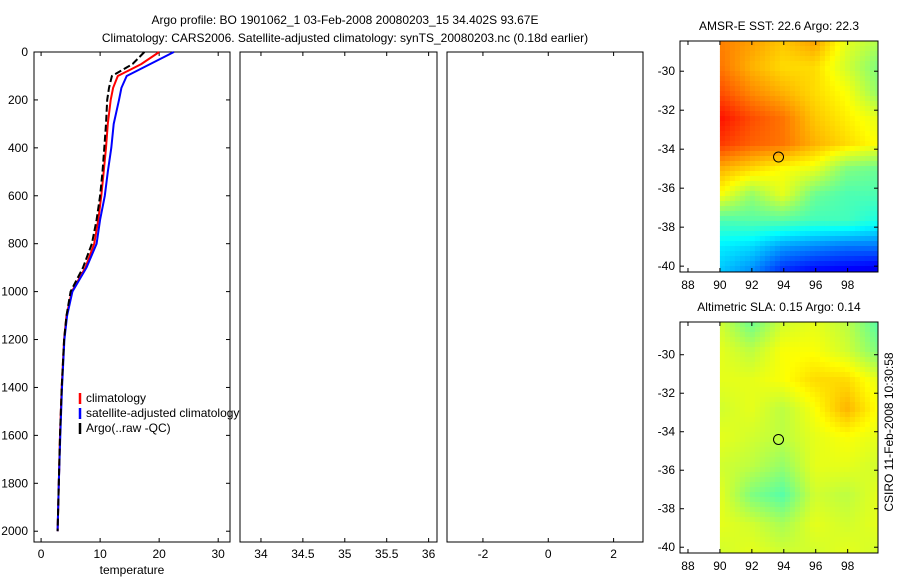 The width and height of the screenshot is (900, 580). What do you see at coordinates (779, 439) in the screenshot?
I see `argo-location-marker` at bounding box center [779, 439].